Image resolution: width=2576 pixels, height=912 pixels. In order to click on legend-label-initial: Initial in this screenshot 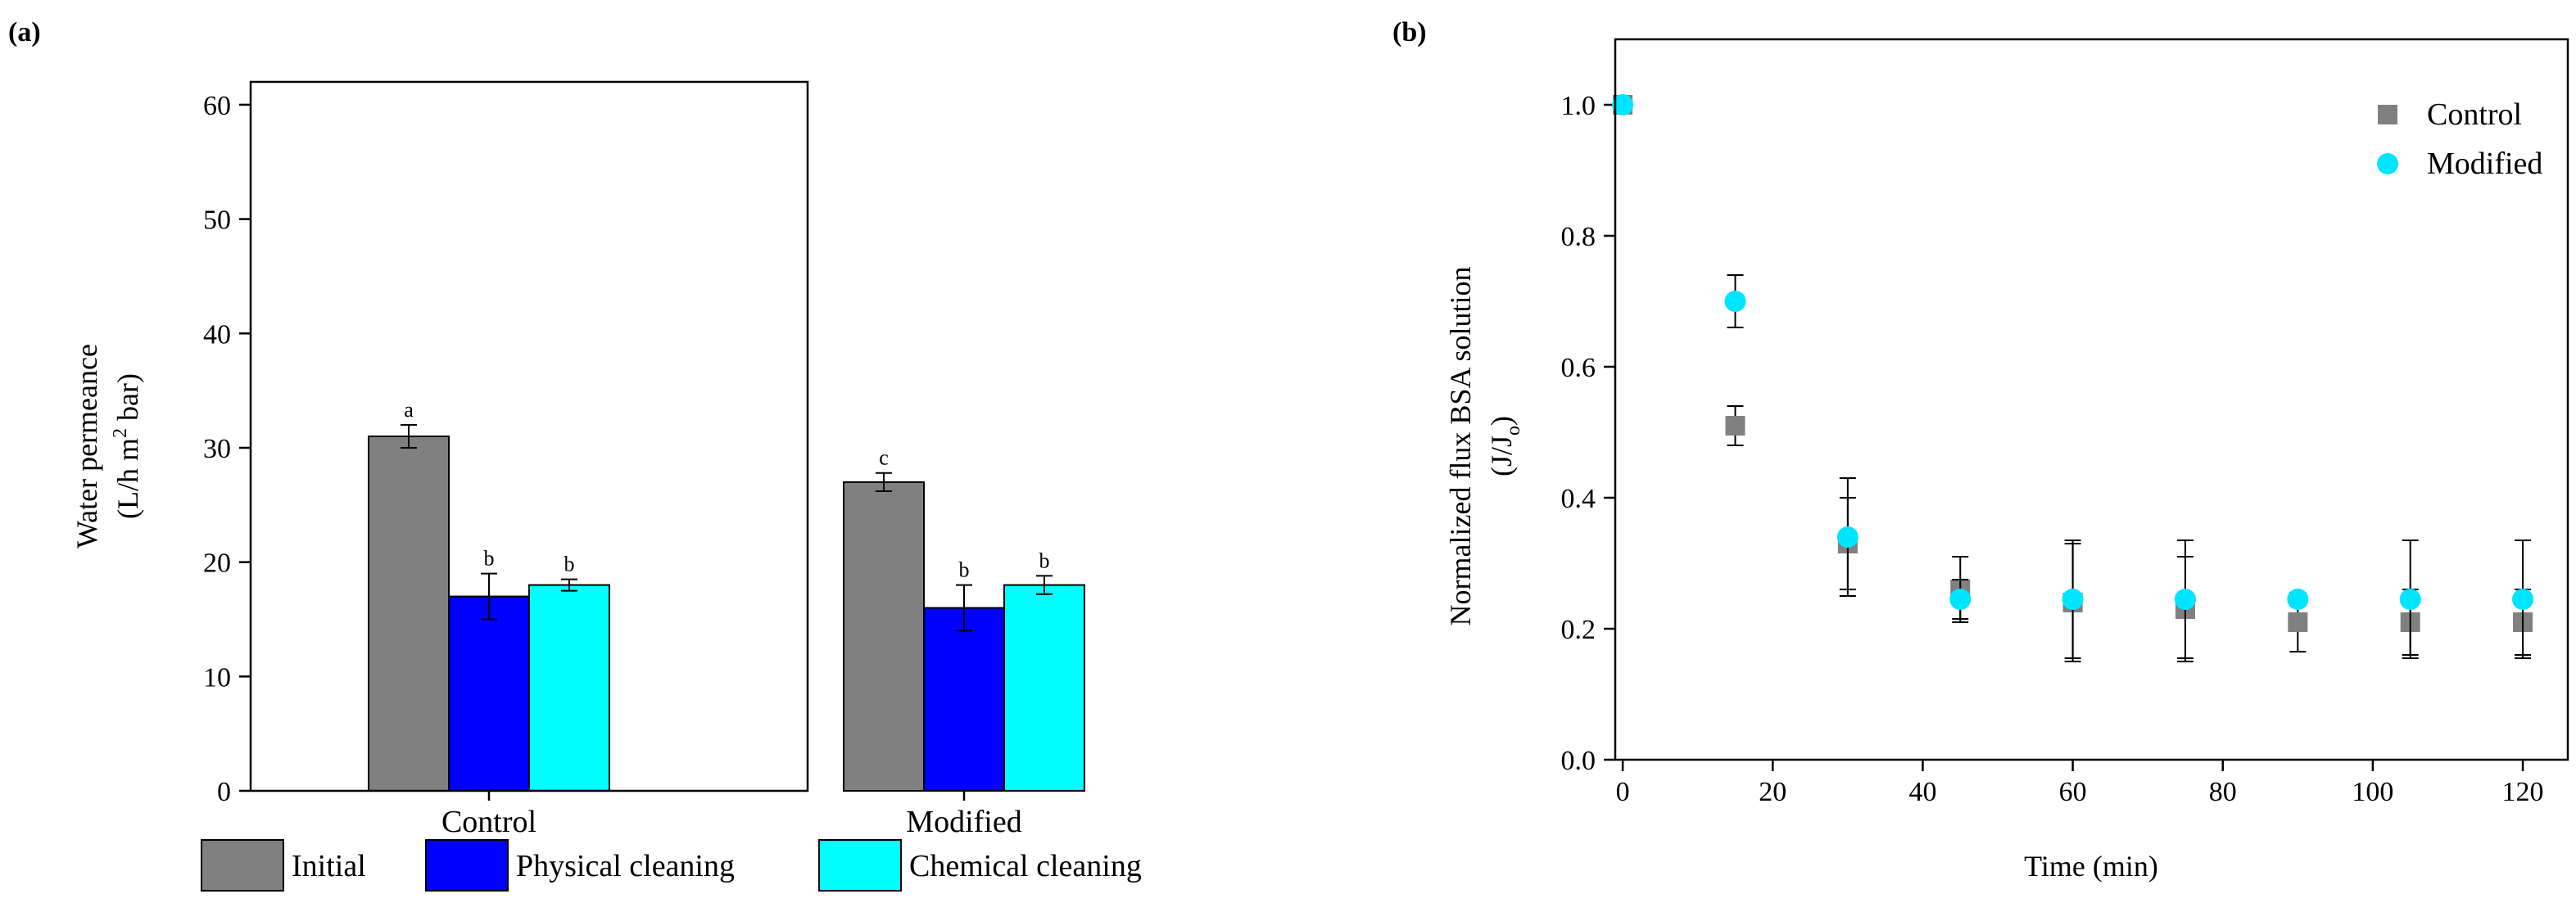, I will do `click(329, 866)`.